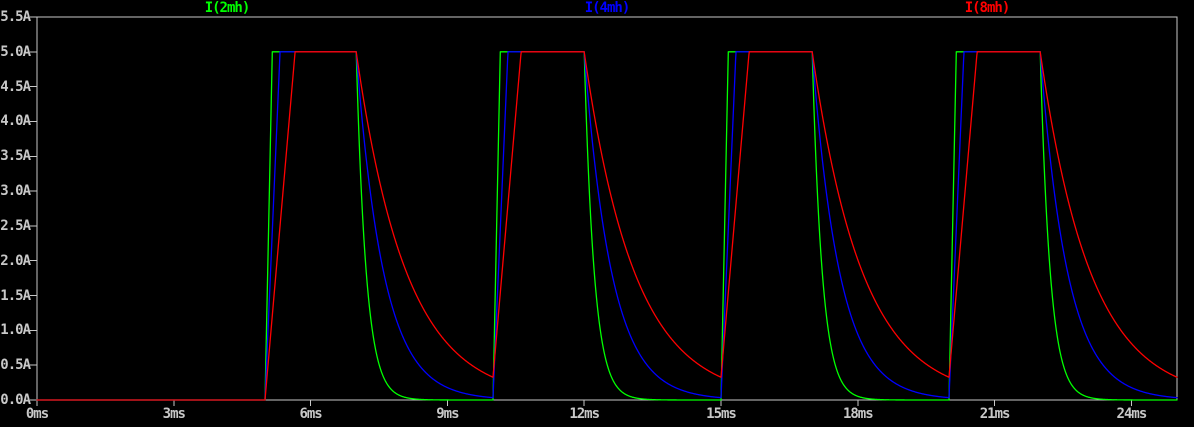  What do you see at coordinates (15, 330) in the screenshot?
I see `y-tick-label: 1.0A` at bounding box center [15, 330].